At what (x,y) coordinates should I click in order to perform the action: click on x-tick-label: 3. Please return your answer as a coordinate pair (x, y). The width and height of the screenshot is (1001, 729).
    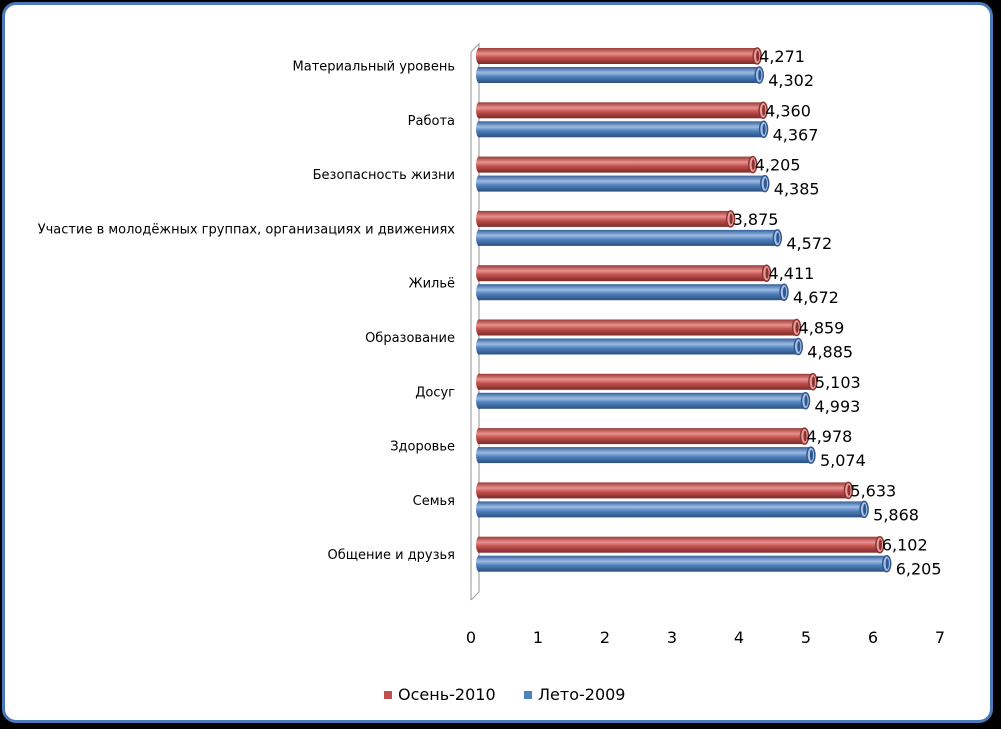
    Looking at the image, I should click on (672, 637).